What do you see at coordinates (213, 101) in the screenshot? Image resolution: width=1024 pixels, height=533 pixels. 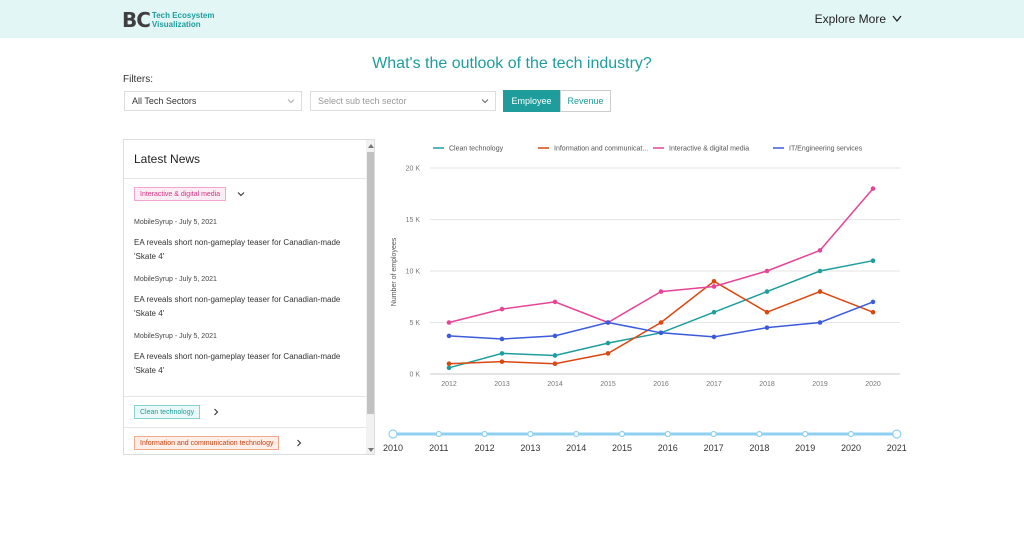 I see `tech-sector-select: All Tech Sectors` at bounding box center [213, 101].